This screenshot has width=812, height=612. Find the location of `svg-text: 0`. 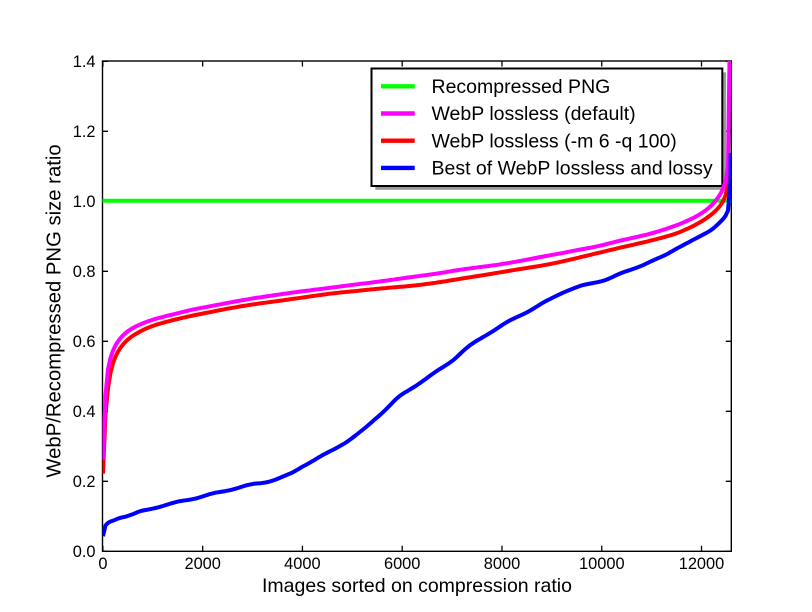

svg-text: 0 is located at coordinates (102, 564).